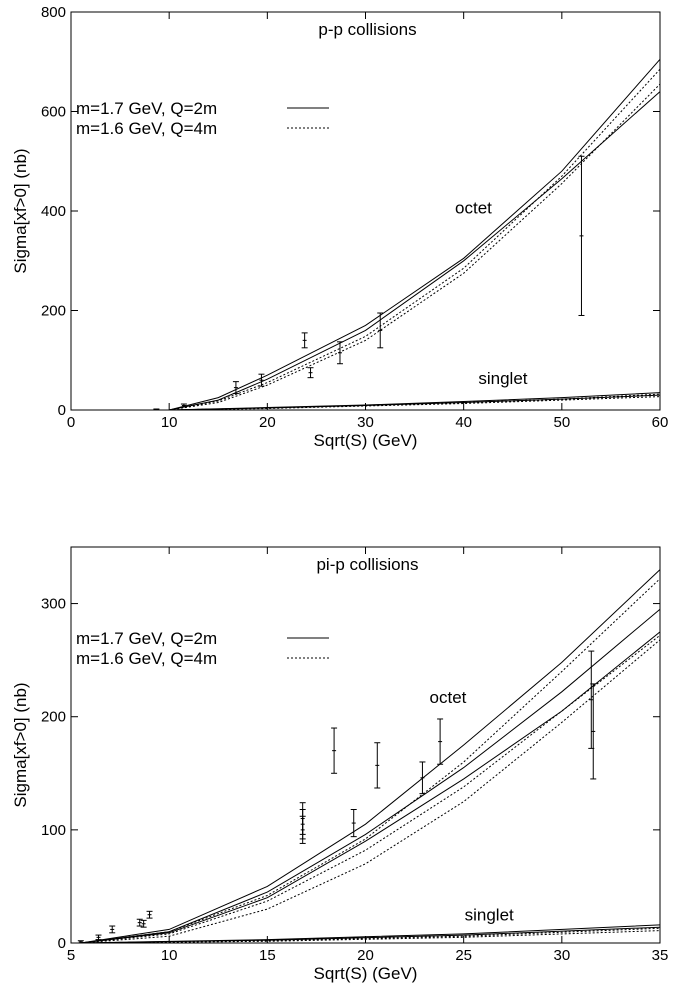 This screenshot has height=1006, width=673. Describe the element at coordinates (53, 604) in the screenshot. I see `y-tick-label: 300` at that location.